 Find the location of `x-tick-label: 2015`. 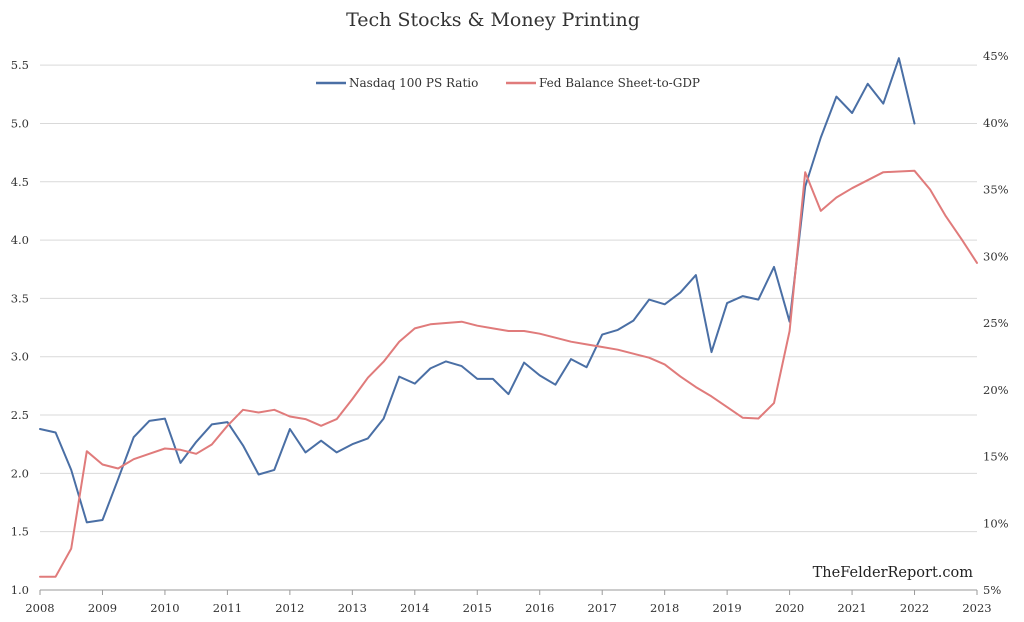

x-tick-label: 2015 is located at coordinates (477, 608).